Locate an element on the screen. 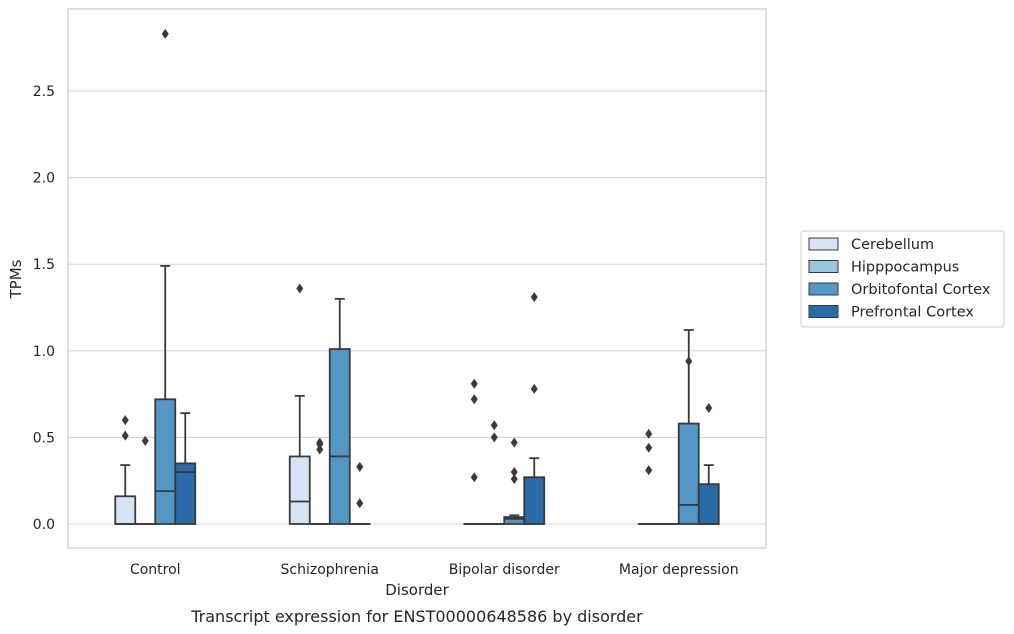  x-tick-label: Control is located at coordinates (155, 570).